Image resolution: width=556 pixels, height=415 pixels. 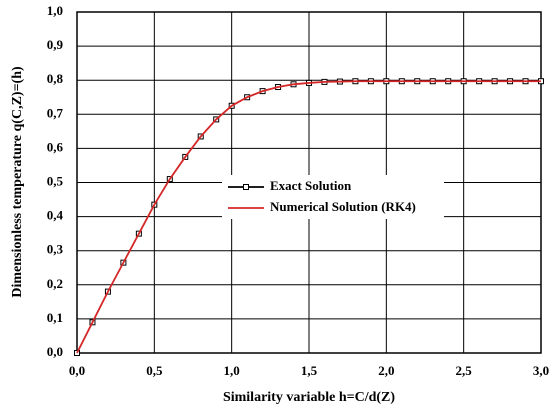 What do you see at coordinates (246, 187) in the screenshot?
I see `legend-marker` at bounding box center [246, 187].